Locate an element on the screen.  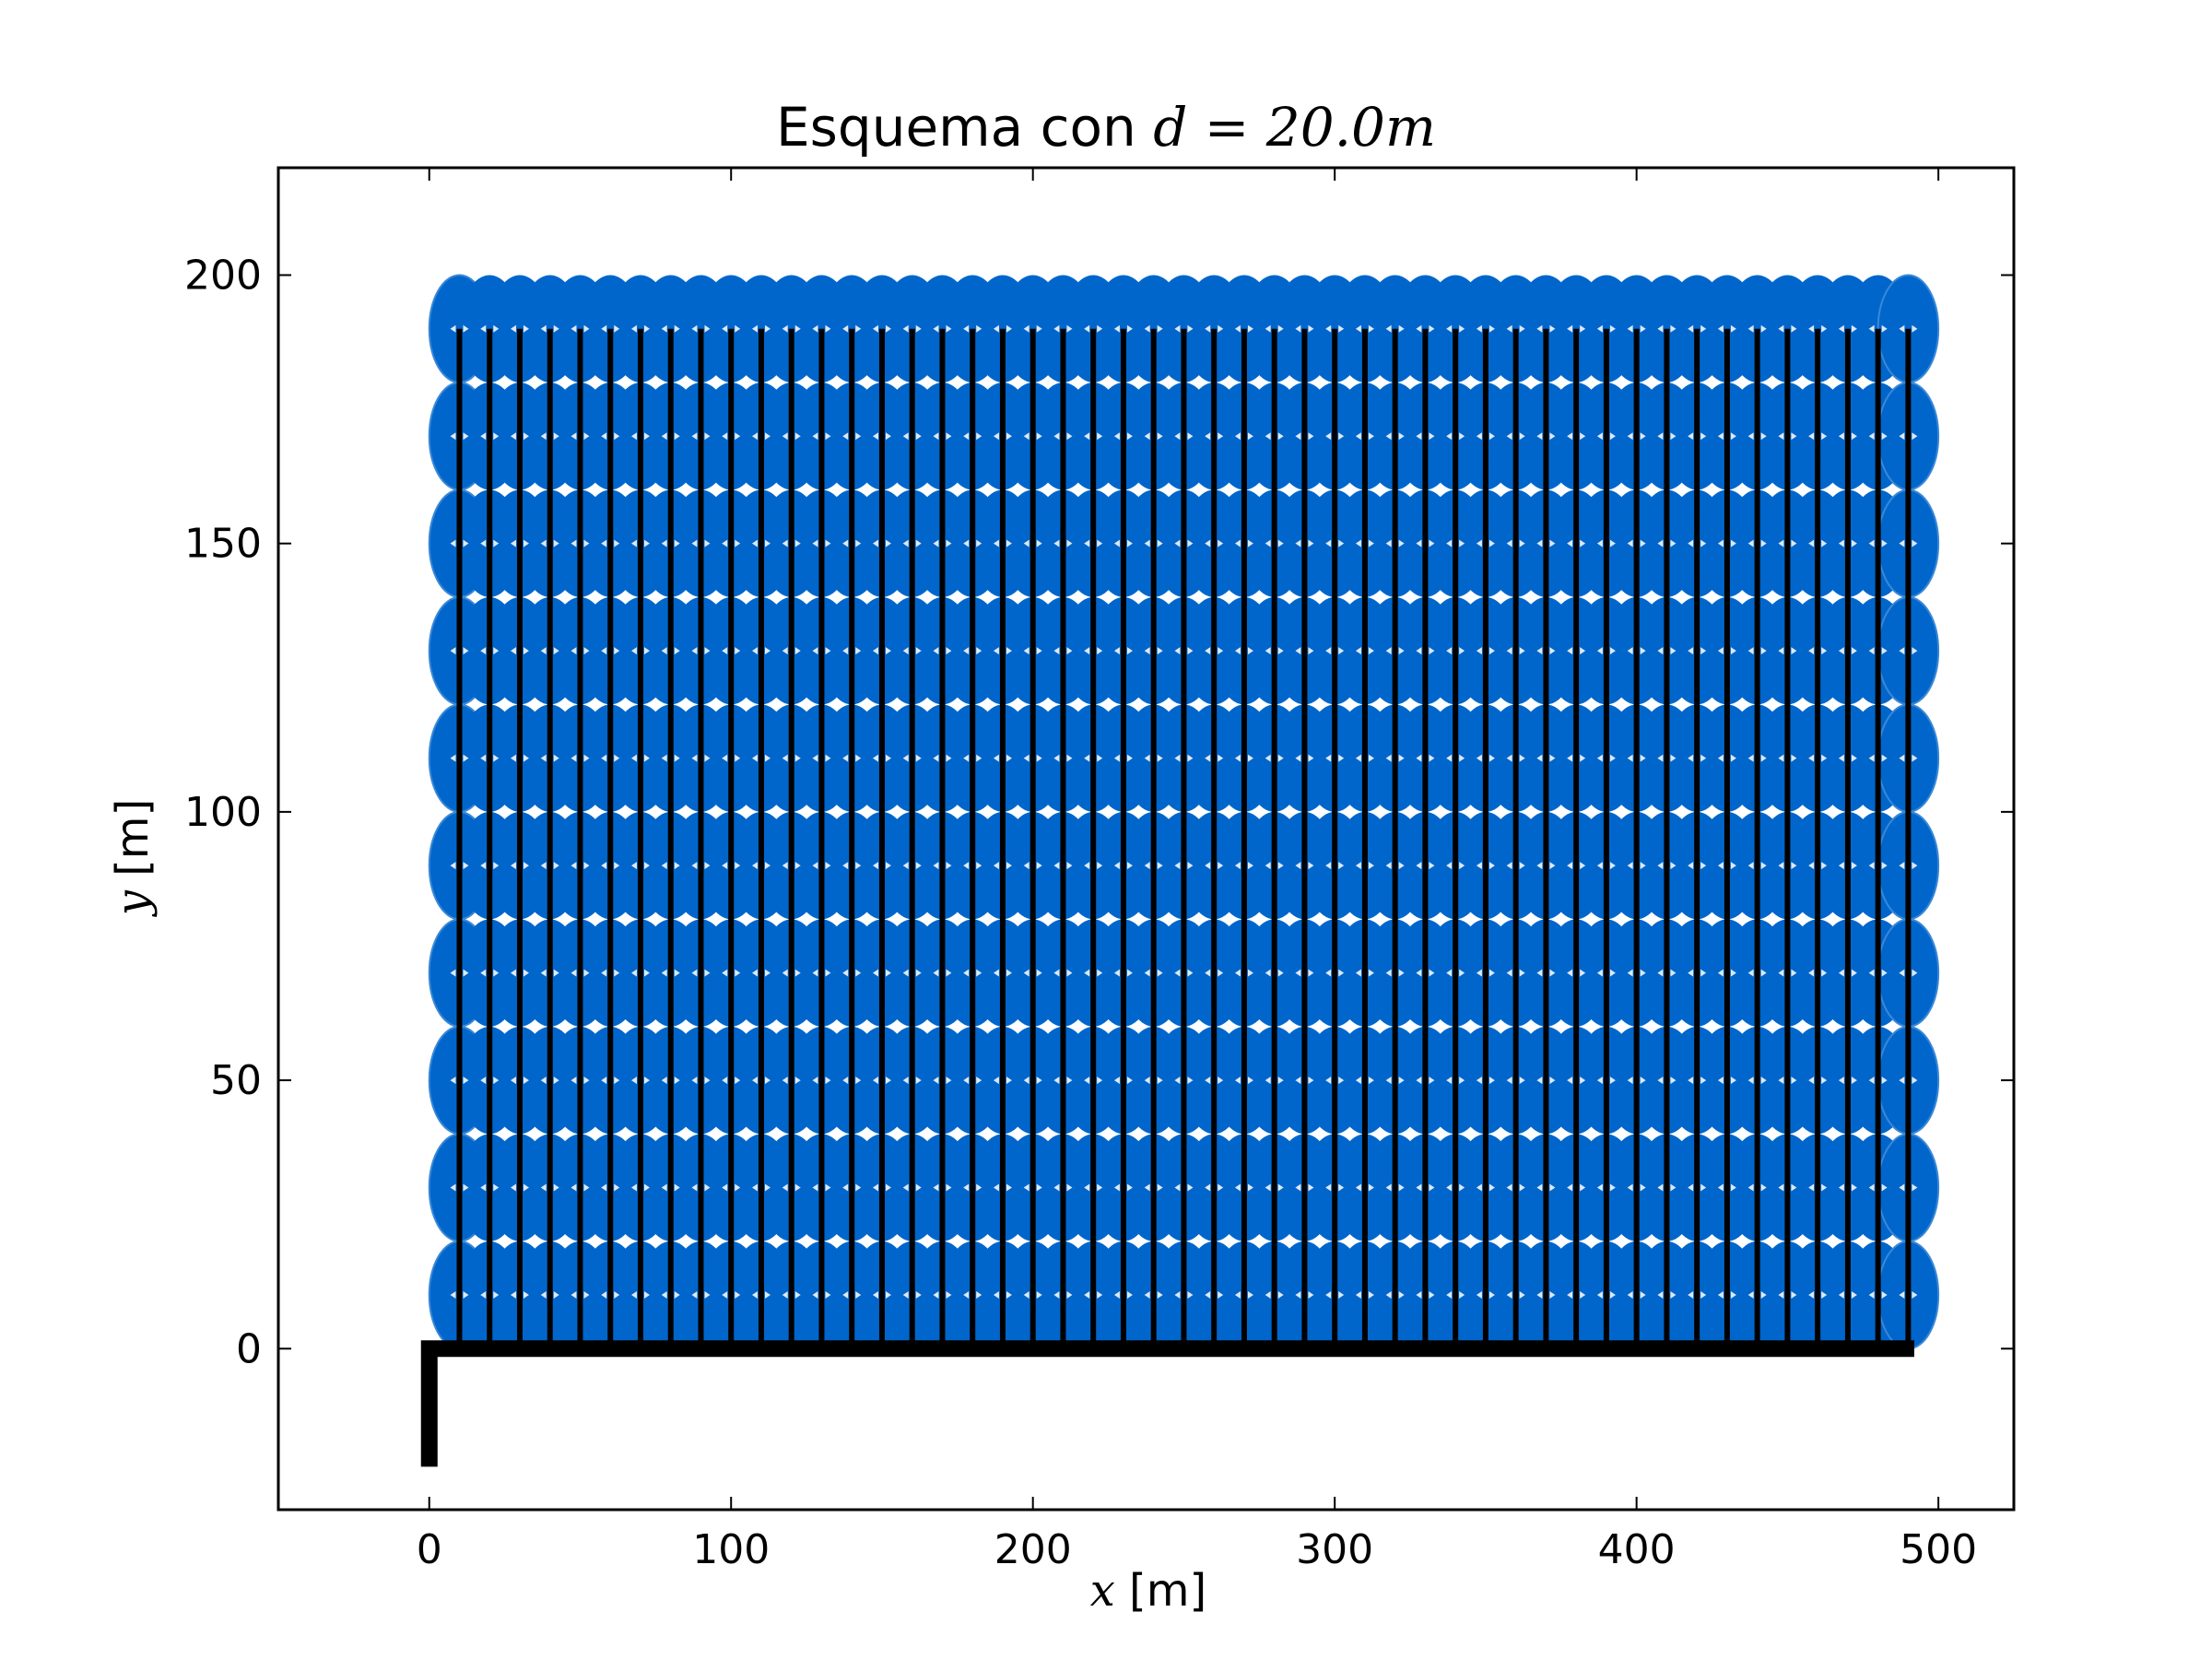
x-tick-label: 500 is located at coordinates (1938, 1549).